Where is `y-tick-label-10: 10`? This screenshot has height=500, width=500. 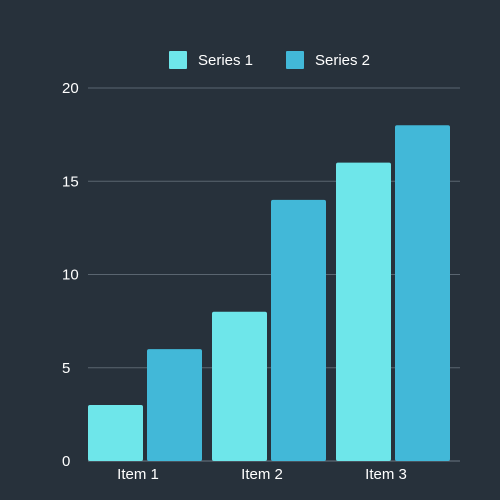
y-tick-label-10: 10 is located at coordinates (70, 275).